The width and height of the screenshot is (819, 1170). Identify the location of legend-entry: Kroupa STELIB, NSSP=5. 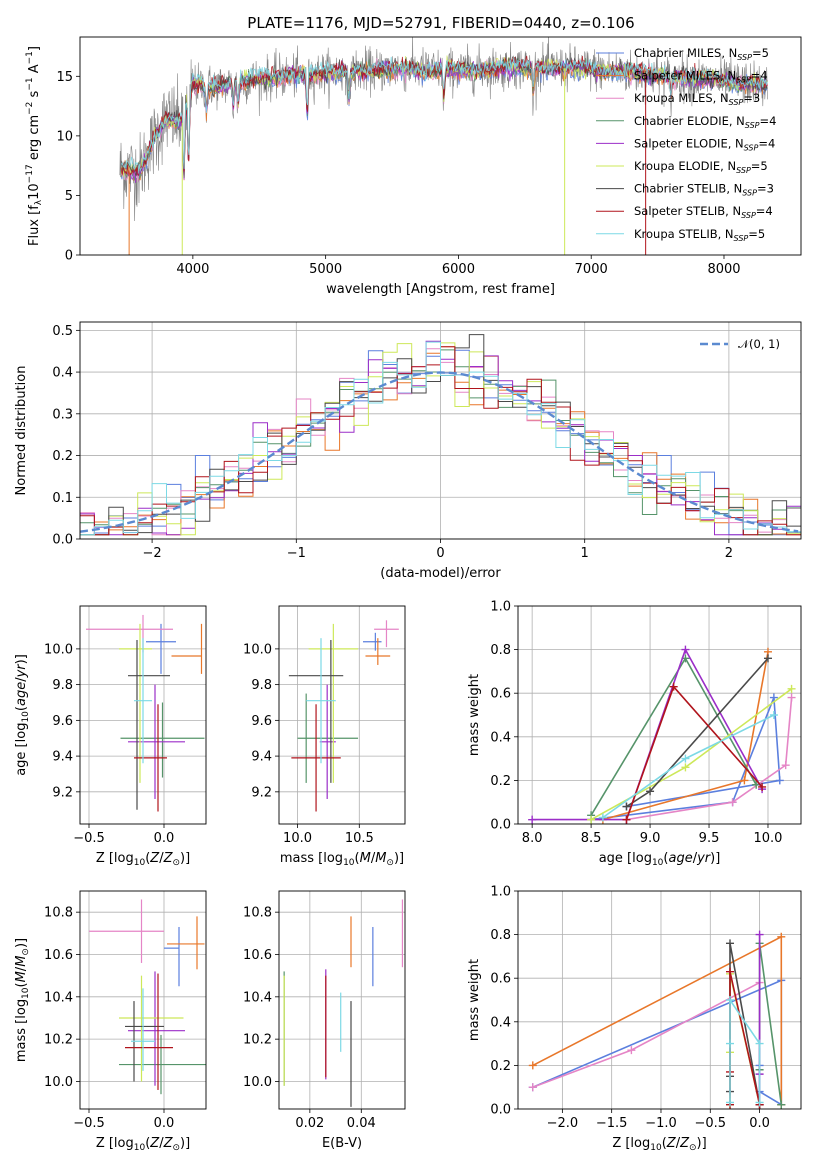
(699, 235).